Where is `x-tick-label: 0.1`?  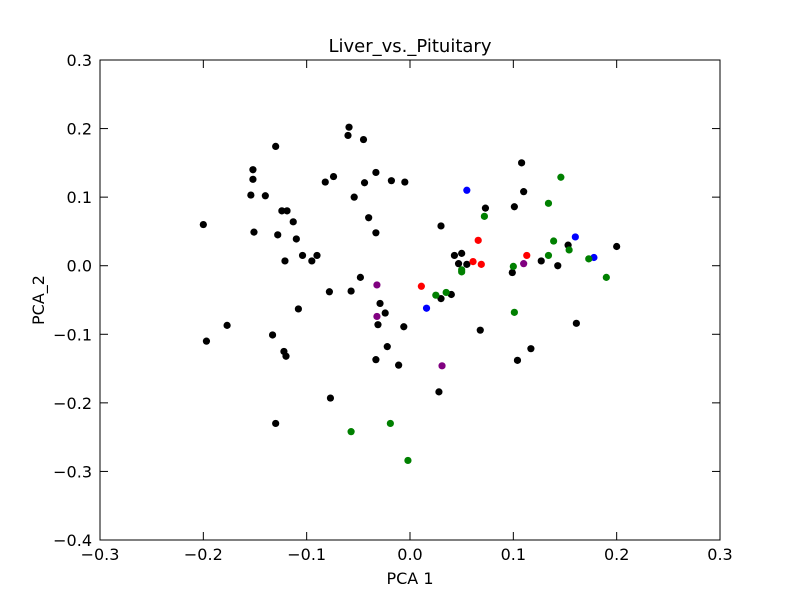
x-tick-label: 0.1 is located at coordinates (513, 554).